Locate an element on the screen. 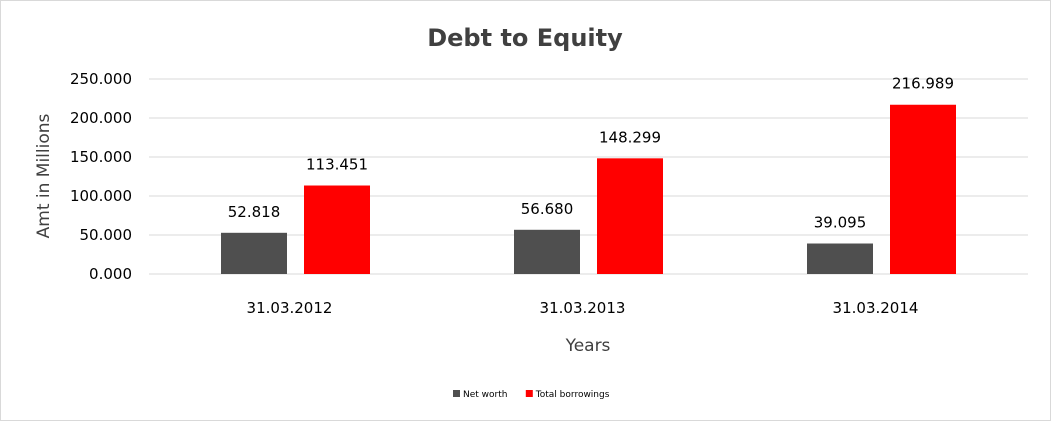 The height and width of the screenshot is (421, 1051). x-tick-label: 31.03.2012 is located at coordinates (290, 308).